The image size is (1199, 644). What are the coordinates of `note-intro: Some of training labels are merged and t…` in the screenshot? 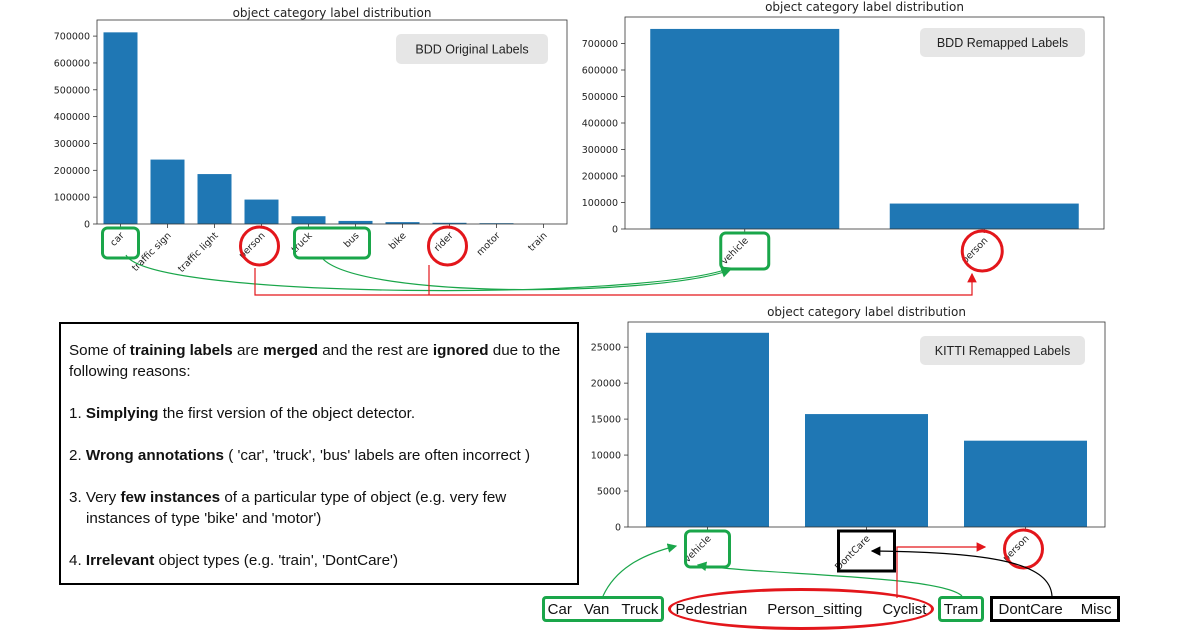 It's located at (315, 361).